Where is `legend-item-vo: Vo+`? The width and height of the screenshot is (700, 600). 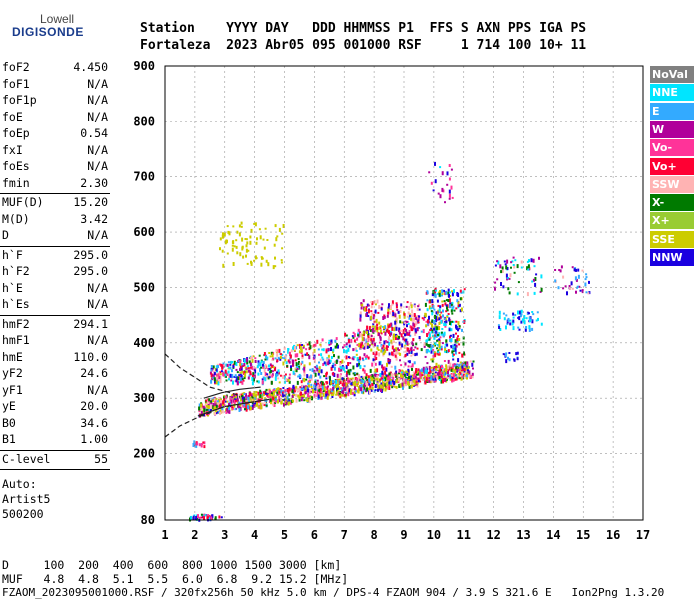
legend-item-vo: Vo+ is located at coordinates (672, 166).